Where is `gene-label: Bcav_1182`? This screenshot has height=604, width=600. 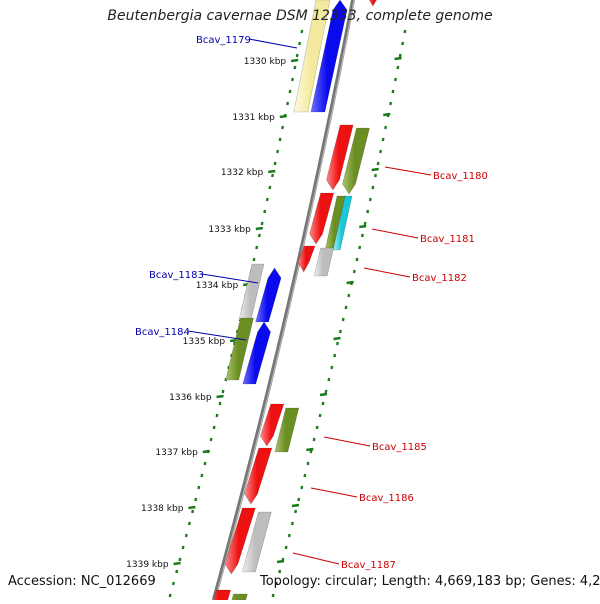 gene-label: Bcav_1182 is located at coordinates (439, 278).